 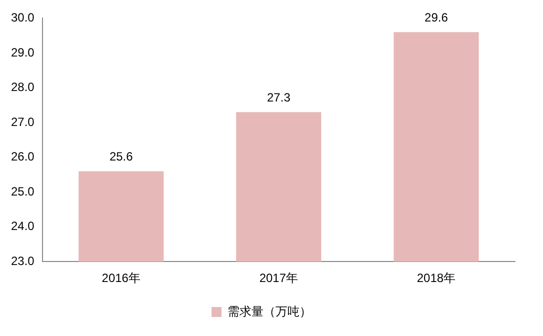 I want to click on y-tick-label: 28.0, so click(x=22, y=87).